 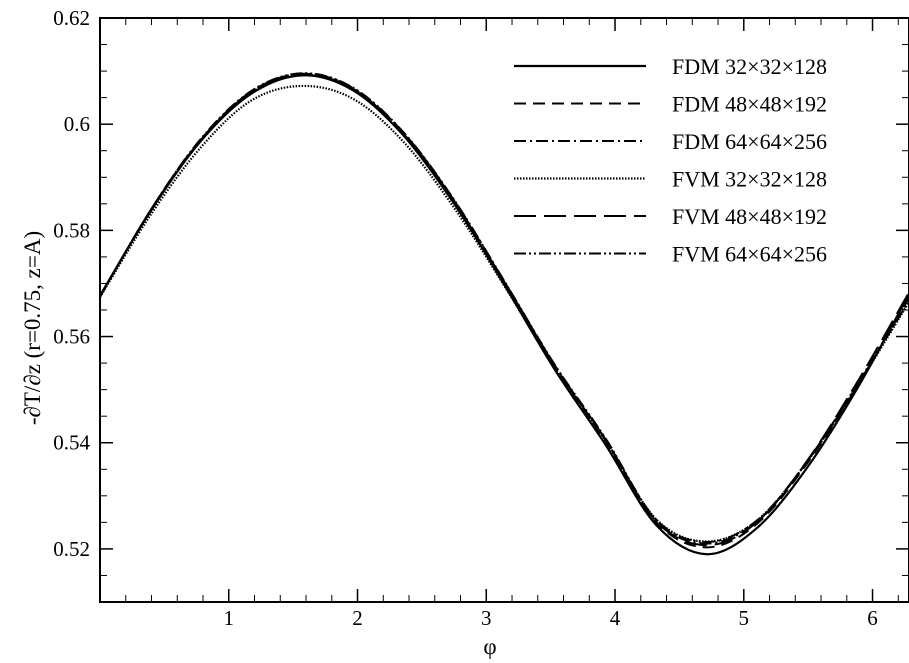 What do you see at coordinates (32, 328) in the screenshot?
I see `y-axis-title: -∂T/∂z (r=0.75, z=A)` at bounding box center [32, 328].